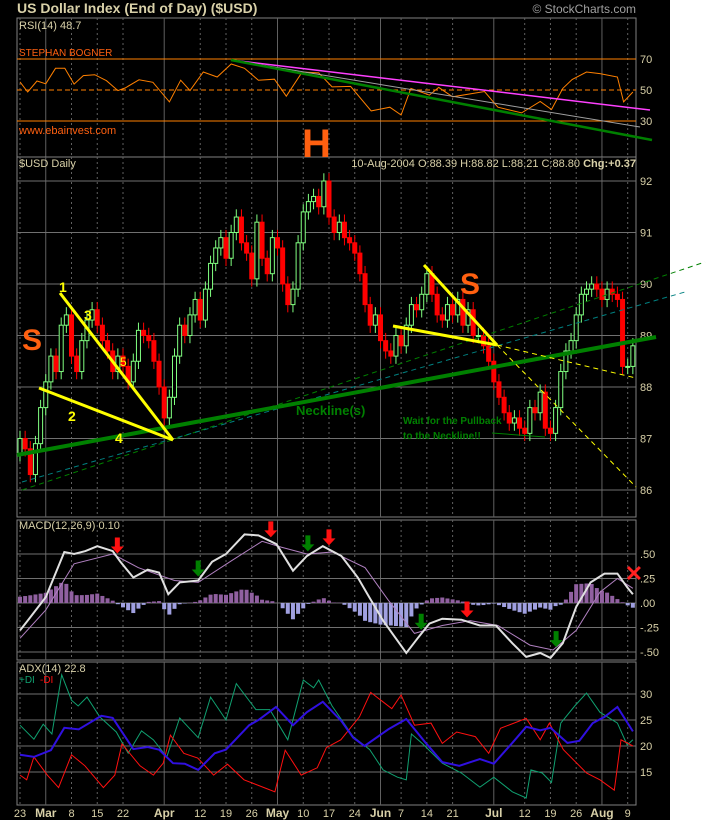 The image size is (720, 820). I want to click on adx-tick-label: 25, so click(646, 721).